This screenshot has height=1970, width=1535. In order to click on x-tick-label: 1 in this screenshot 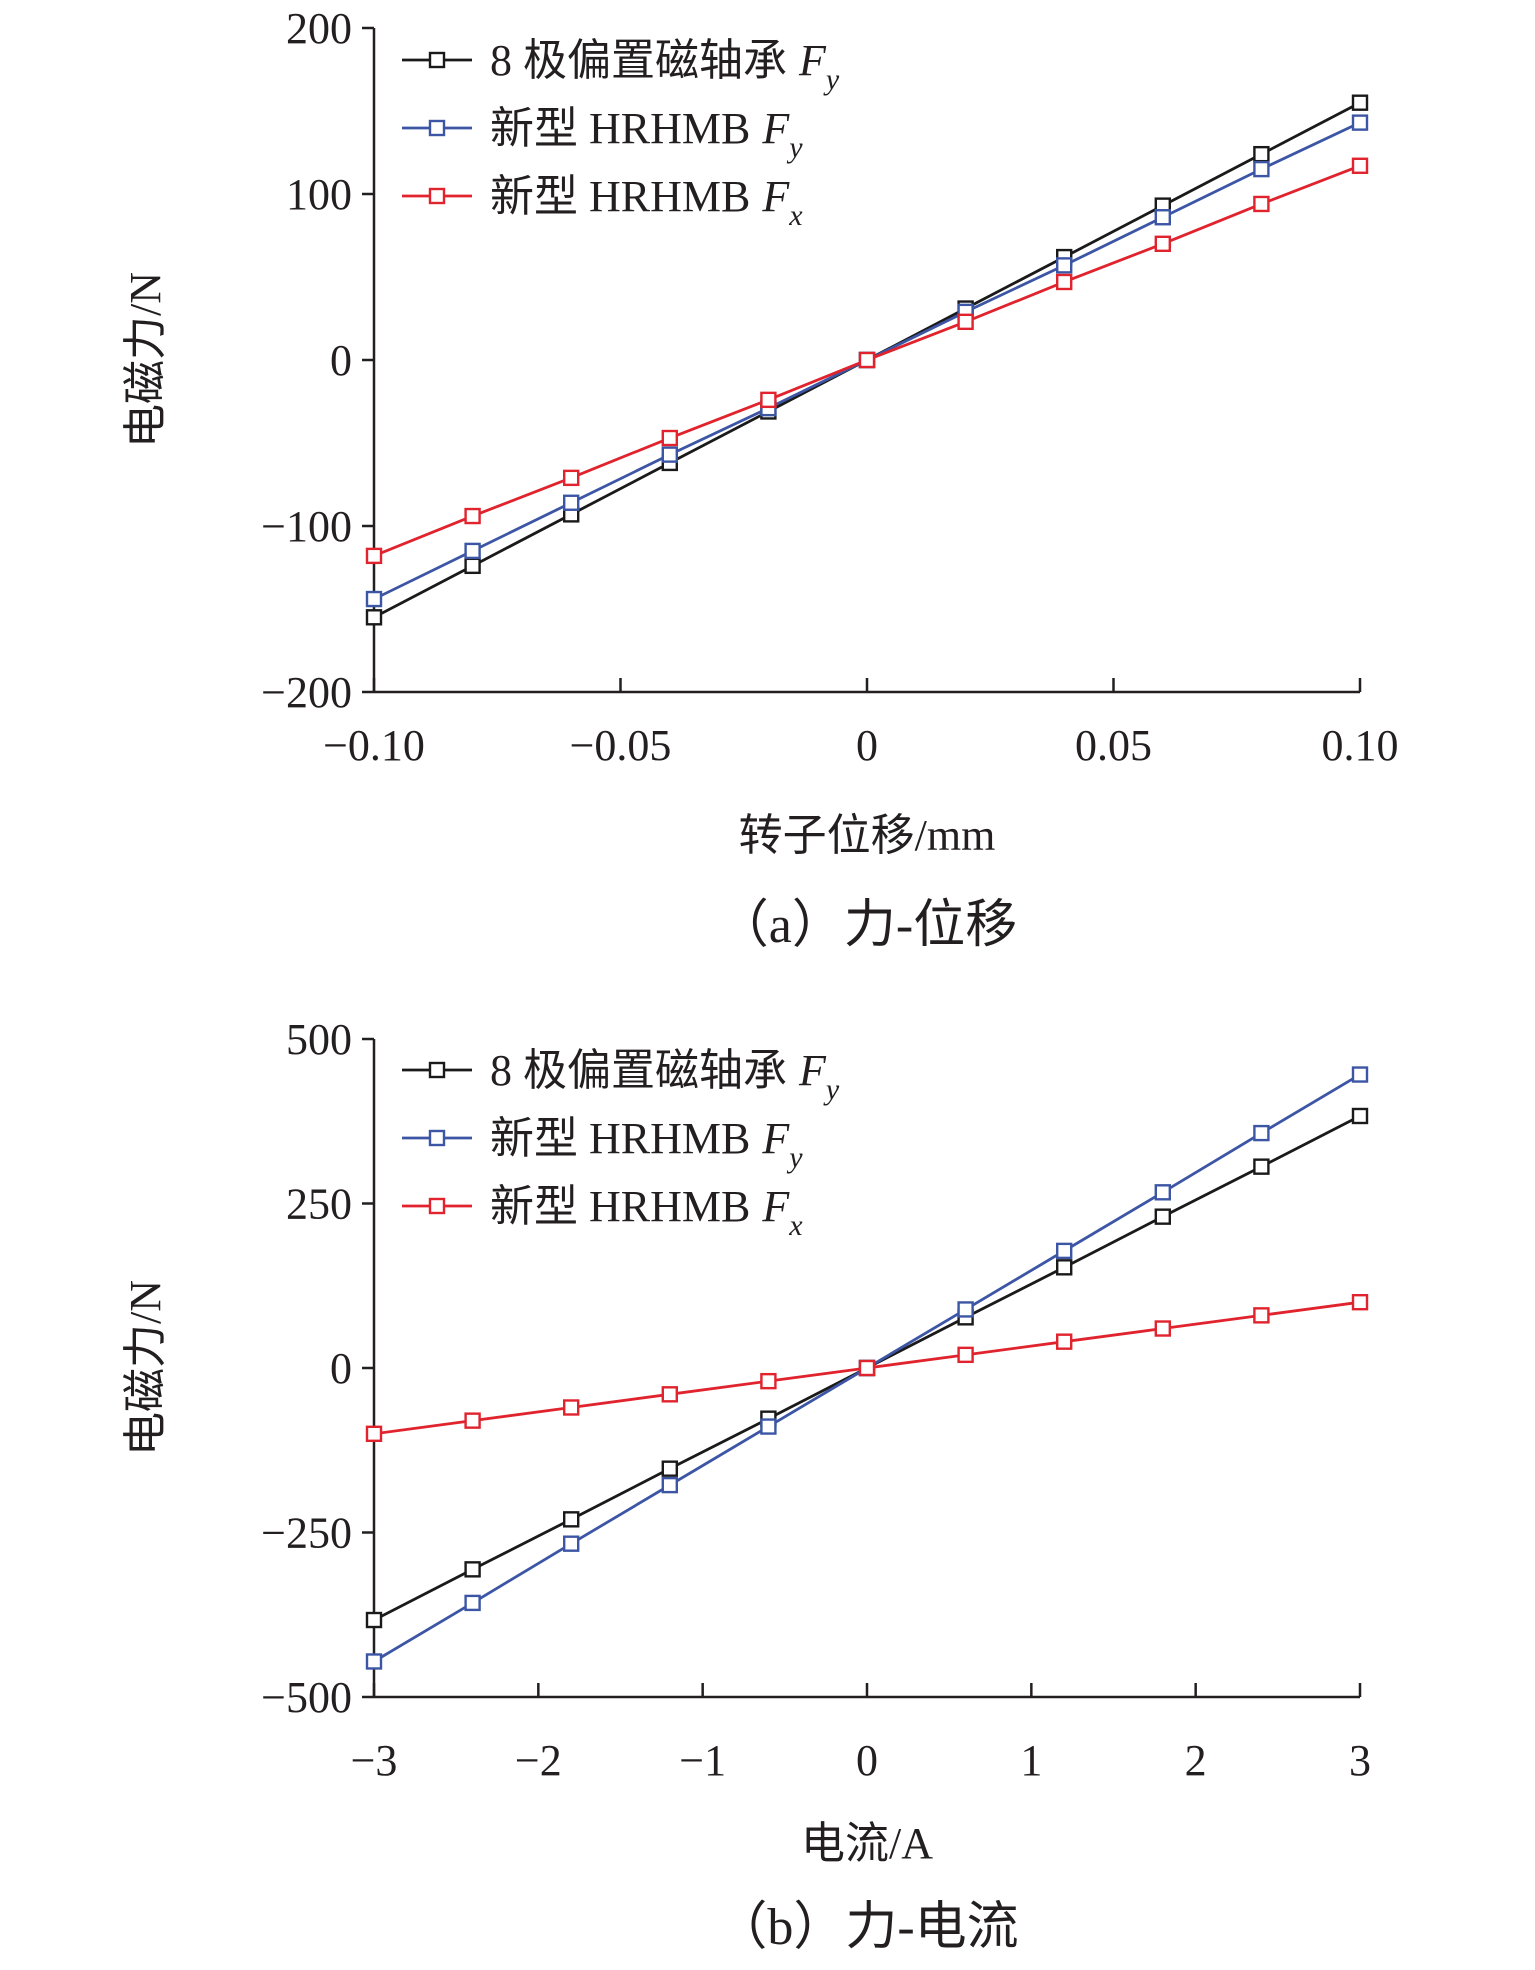, I will do `click(1031, 1760)`.